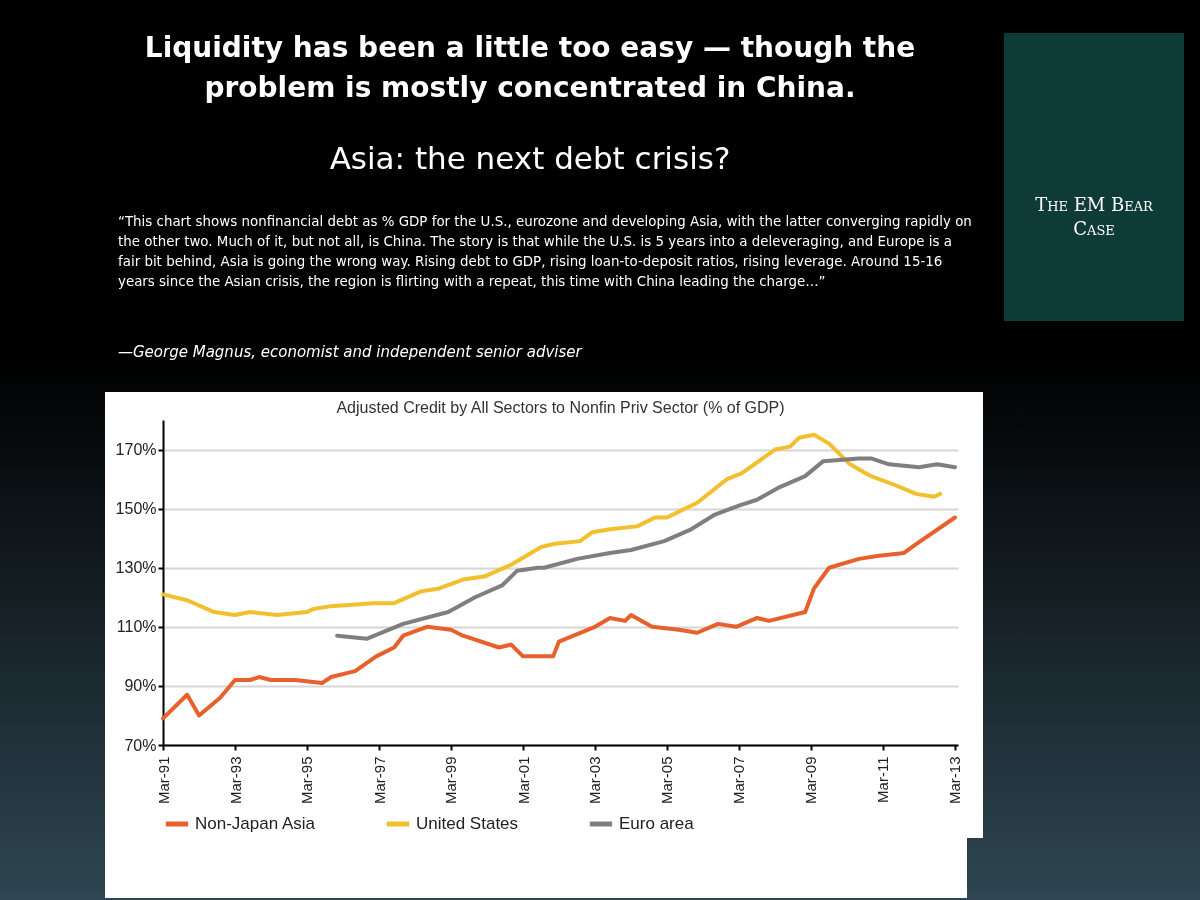 This screenshot has width=1200, height=900. Describe the element at coordinates (667, 780) in the screenshot. I see `x-tick-label: Mar-05` at that location.